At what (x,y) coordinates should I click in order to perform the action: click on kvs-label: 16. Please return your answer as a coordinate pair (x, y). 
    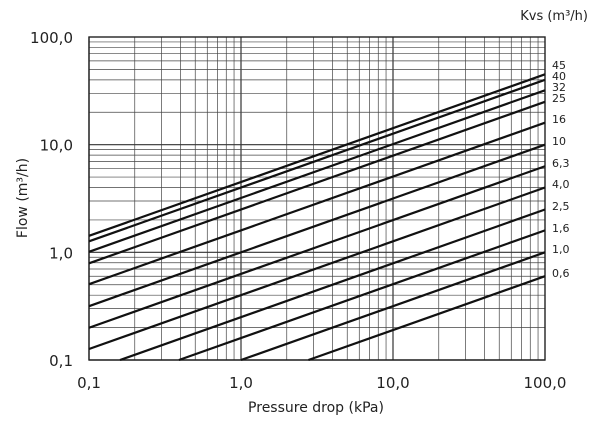
    Looking at the image, I should click on (559, 119).